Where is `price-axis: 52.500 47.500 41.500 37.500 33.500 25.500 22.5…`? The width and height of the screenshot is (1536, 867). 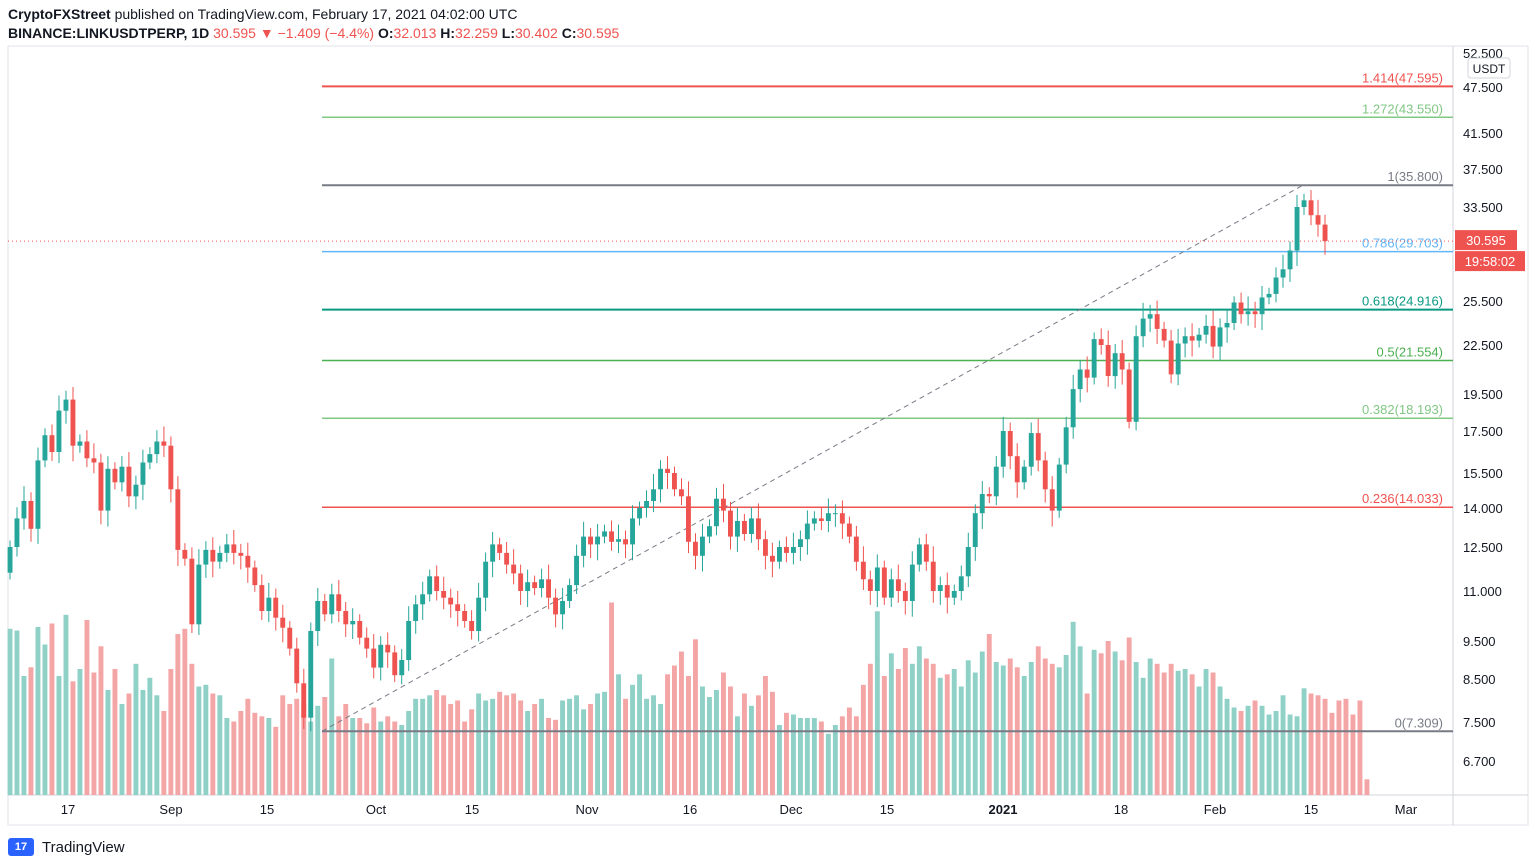 price-axis: 52.500 47.500 41.500 37.500 33.500 25.500 22.5… is located at coordinates (1487, 407).